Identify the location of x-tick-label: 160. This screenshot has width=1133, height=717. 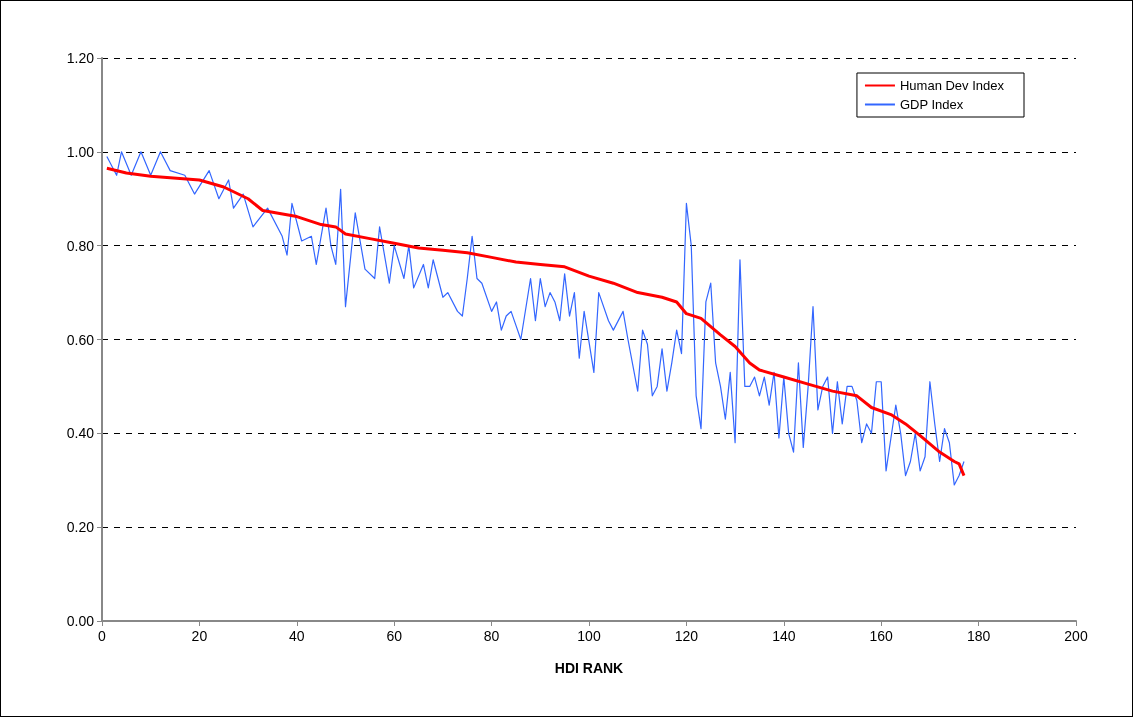
(881, 636).